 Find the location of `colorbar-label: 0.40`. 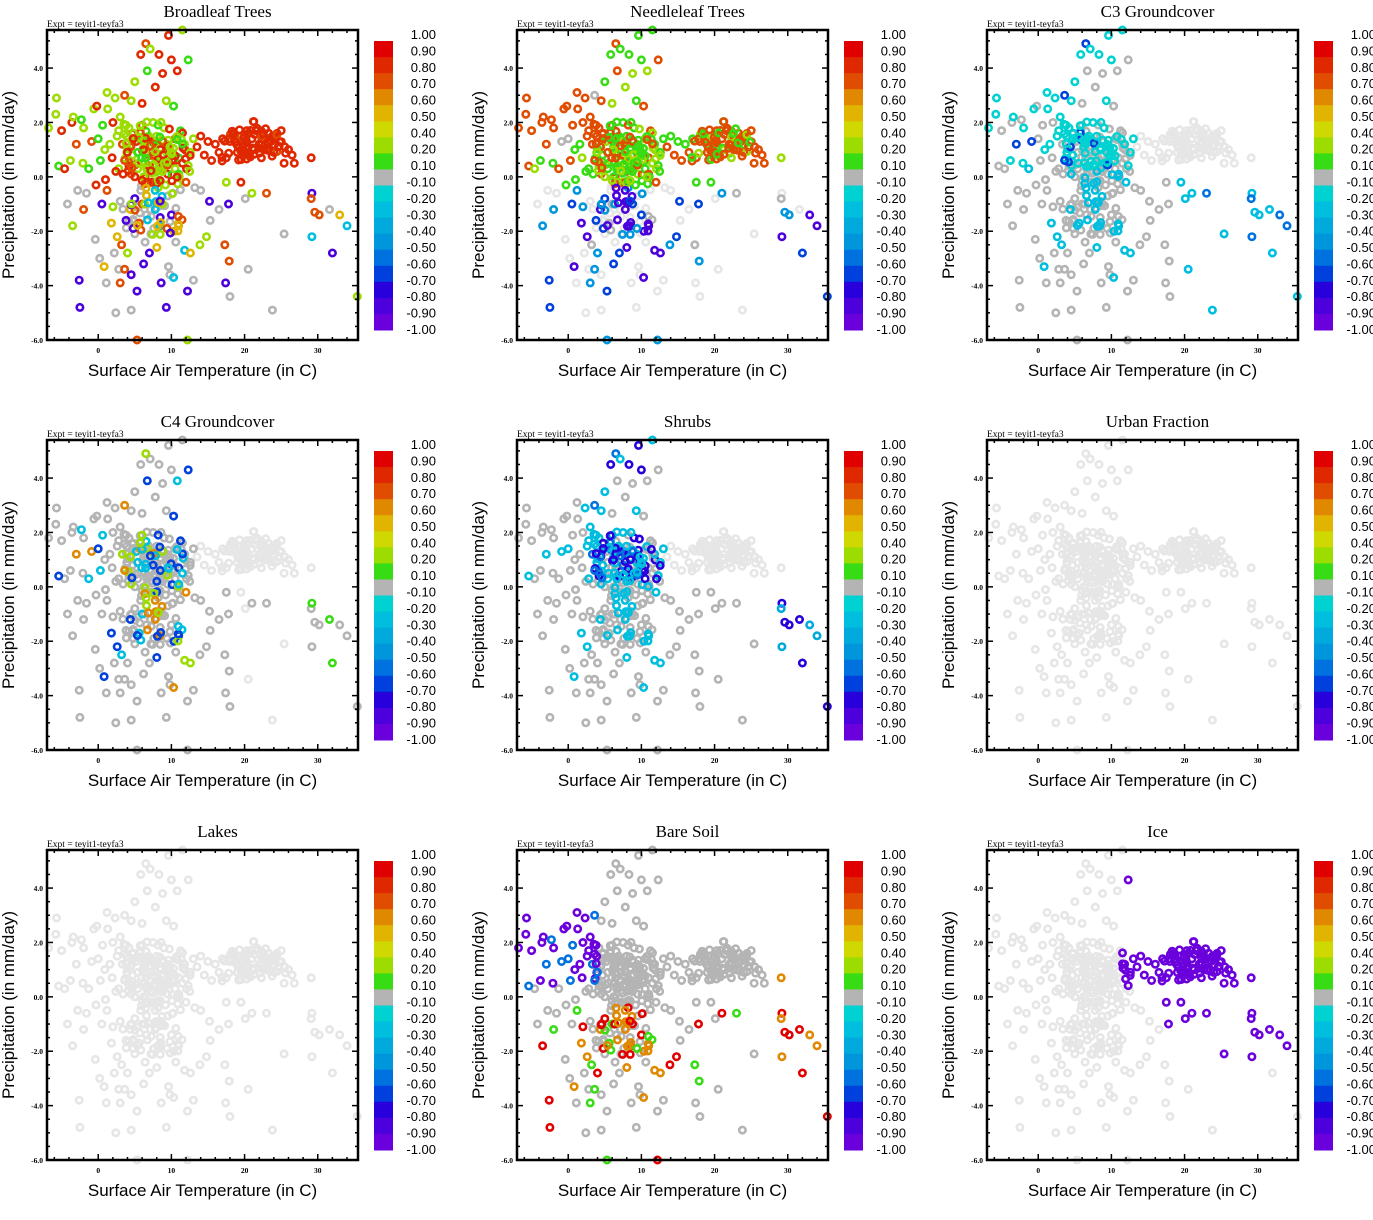

colorbar-label: 0.40 is located at coordinates (423, 132).